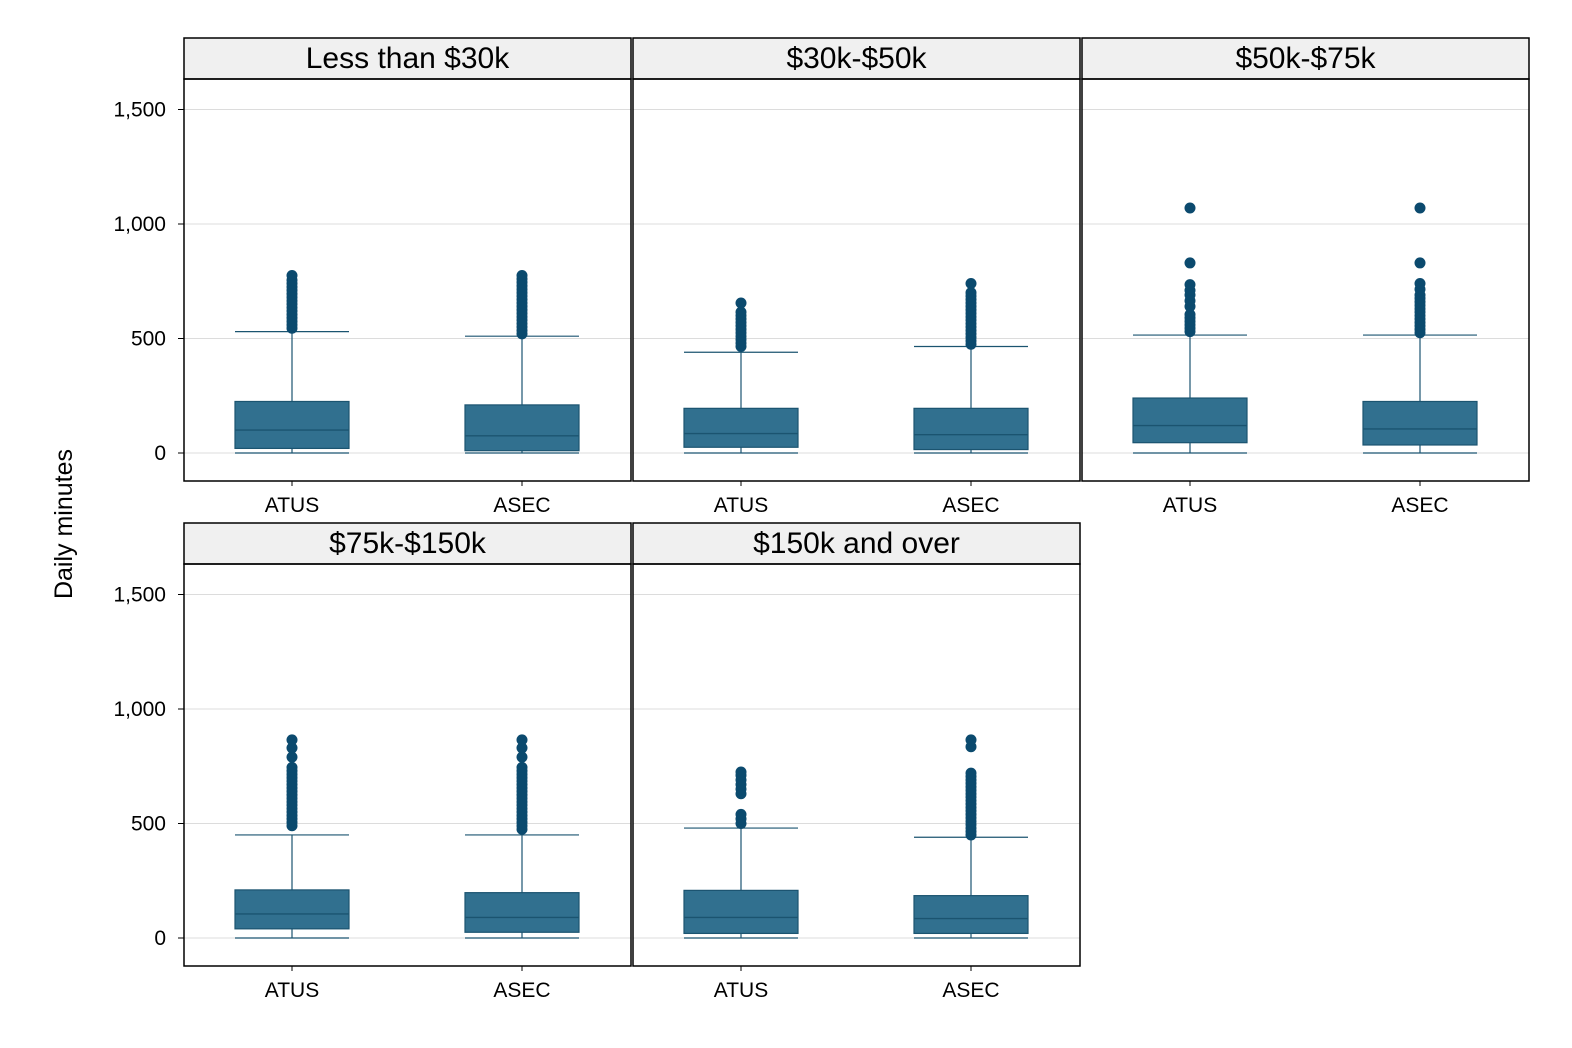  I want to click on panel: $30k-$50k ATUS ASEC, so click(856, 277).